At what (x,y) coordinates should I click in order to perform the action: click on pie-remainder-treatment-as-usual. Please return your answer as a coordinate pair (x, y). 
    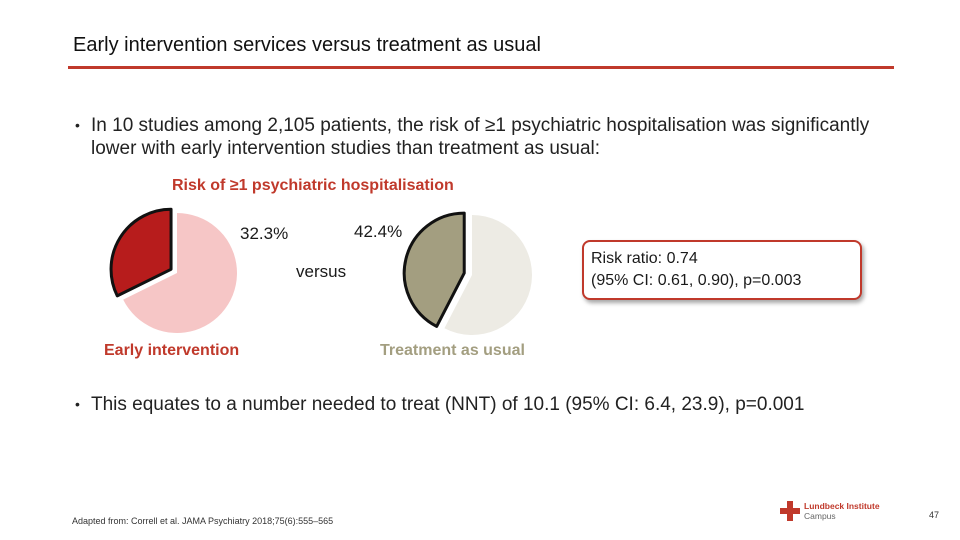
    Looking at the image, I should click on (488, 275).